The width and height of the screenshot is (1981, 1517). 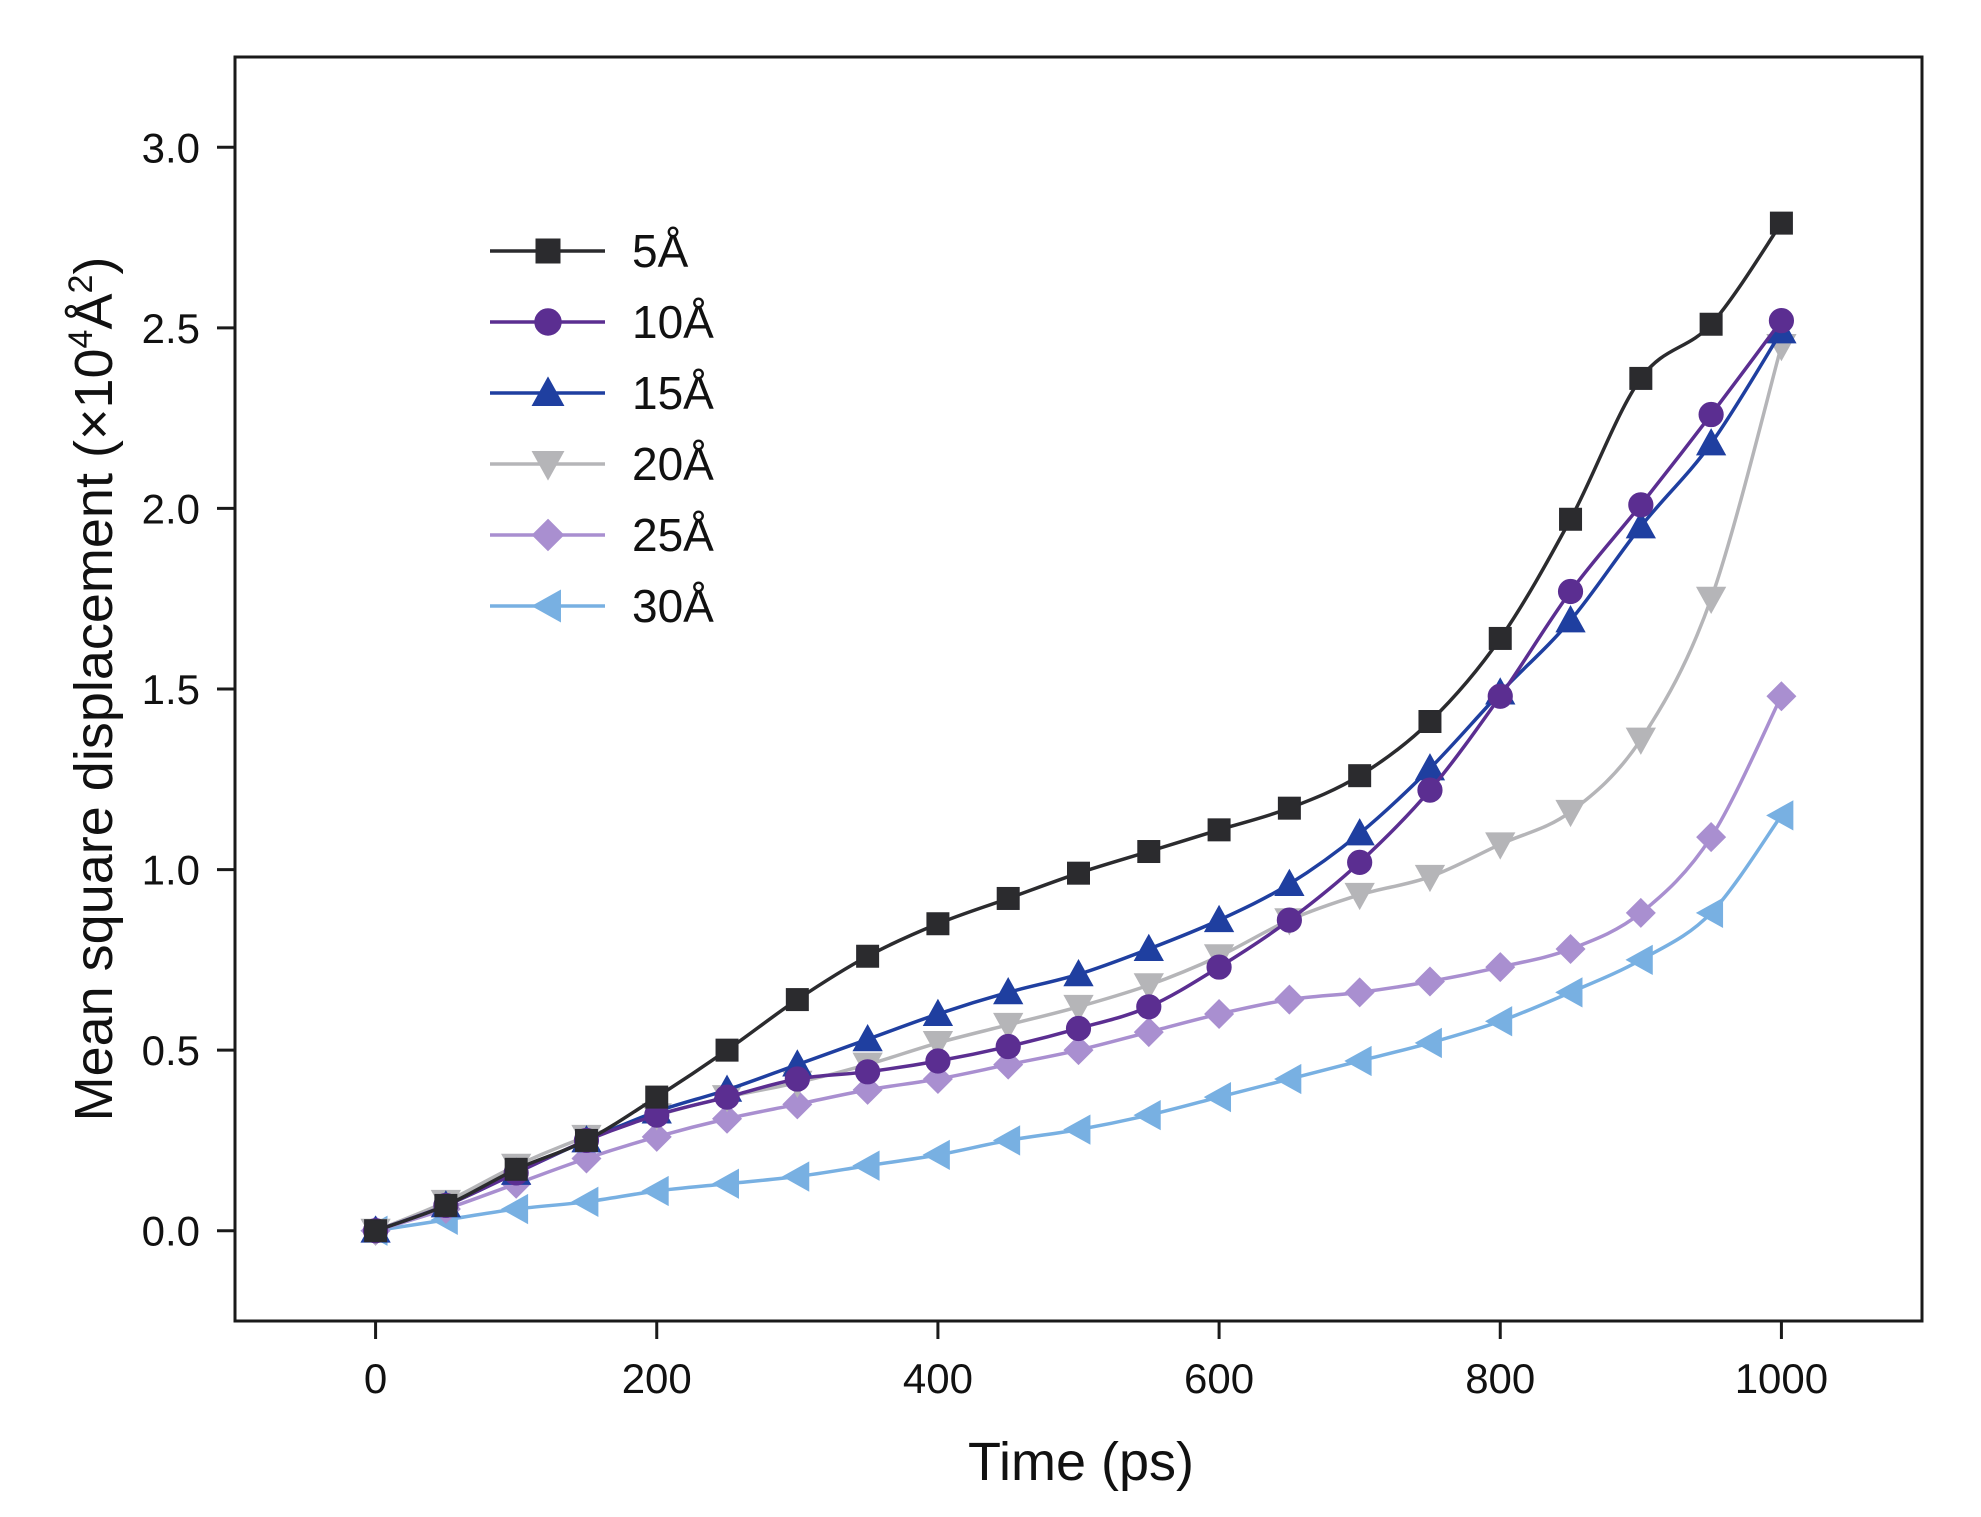 What do you see at coordinates (673, 393) in the screenshot?
I see `legend-label-15Å: 15Å` at bounding box center [673, 393].